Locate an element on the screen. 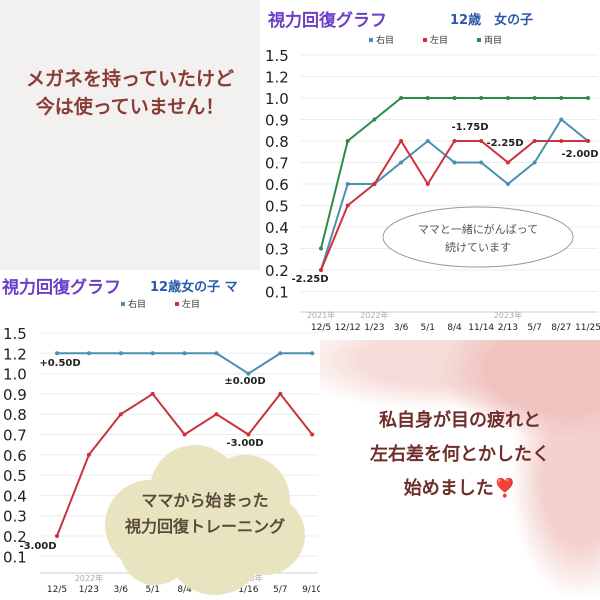 This screenshot has width=600, height=600. refraction-annotation: -1.75D is located at coordinates (469, 127).